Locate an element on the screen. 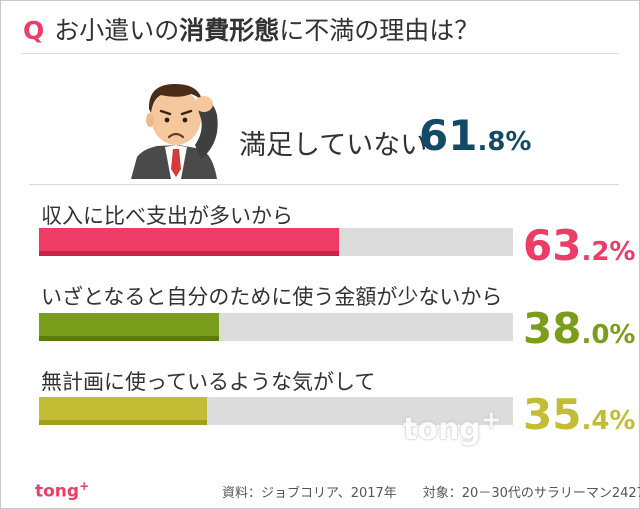  reason-label-2: いざとなると自分のために使う金額が少ないから is located at coordinates (272, 297).